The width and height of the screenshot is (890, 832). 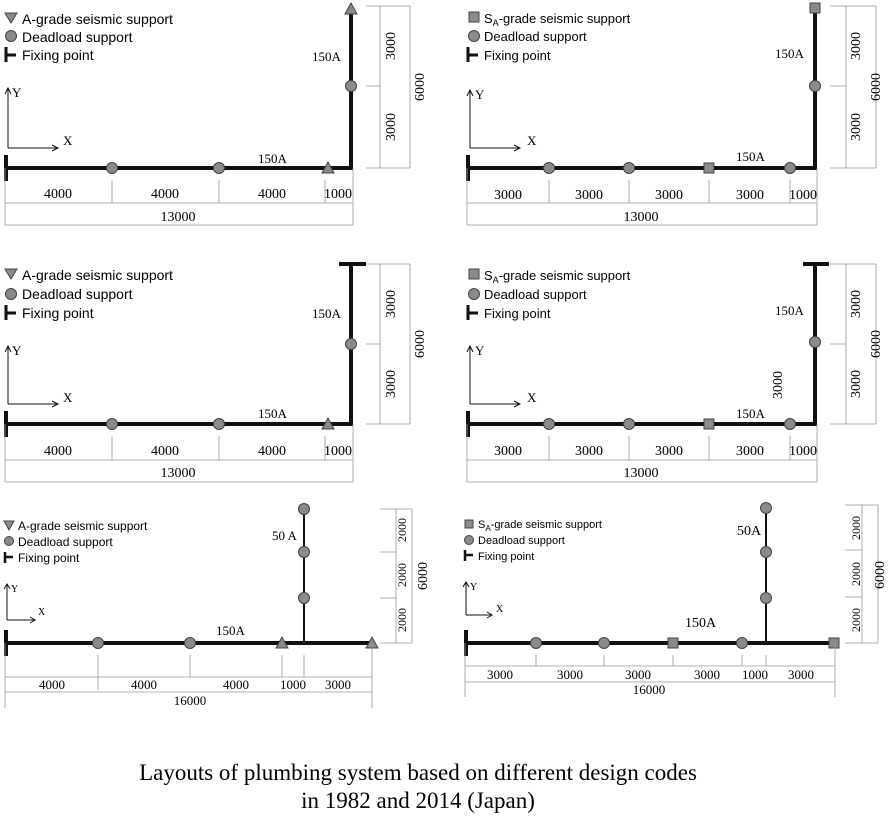 What do you see at coordinates (749, 531) in the screenshot?
I see `pipe-label-v: 50A` at bounding box center [749, 531].